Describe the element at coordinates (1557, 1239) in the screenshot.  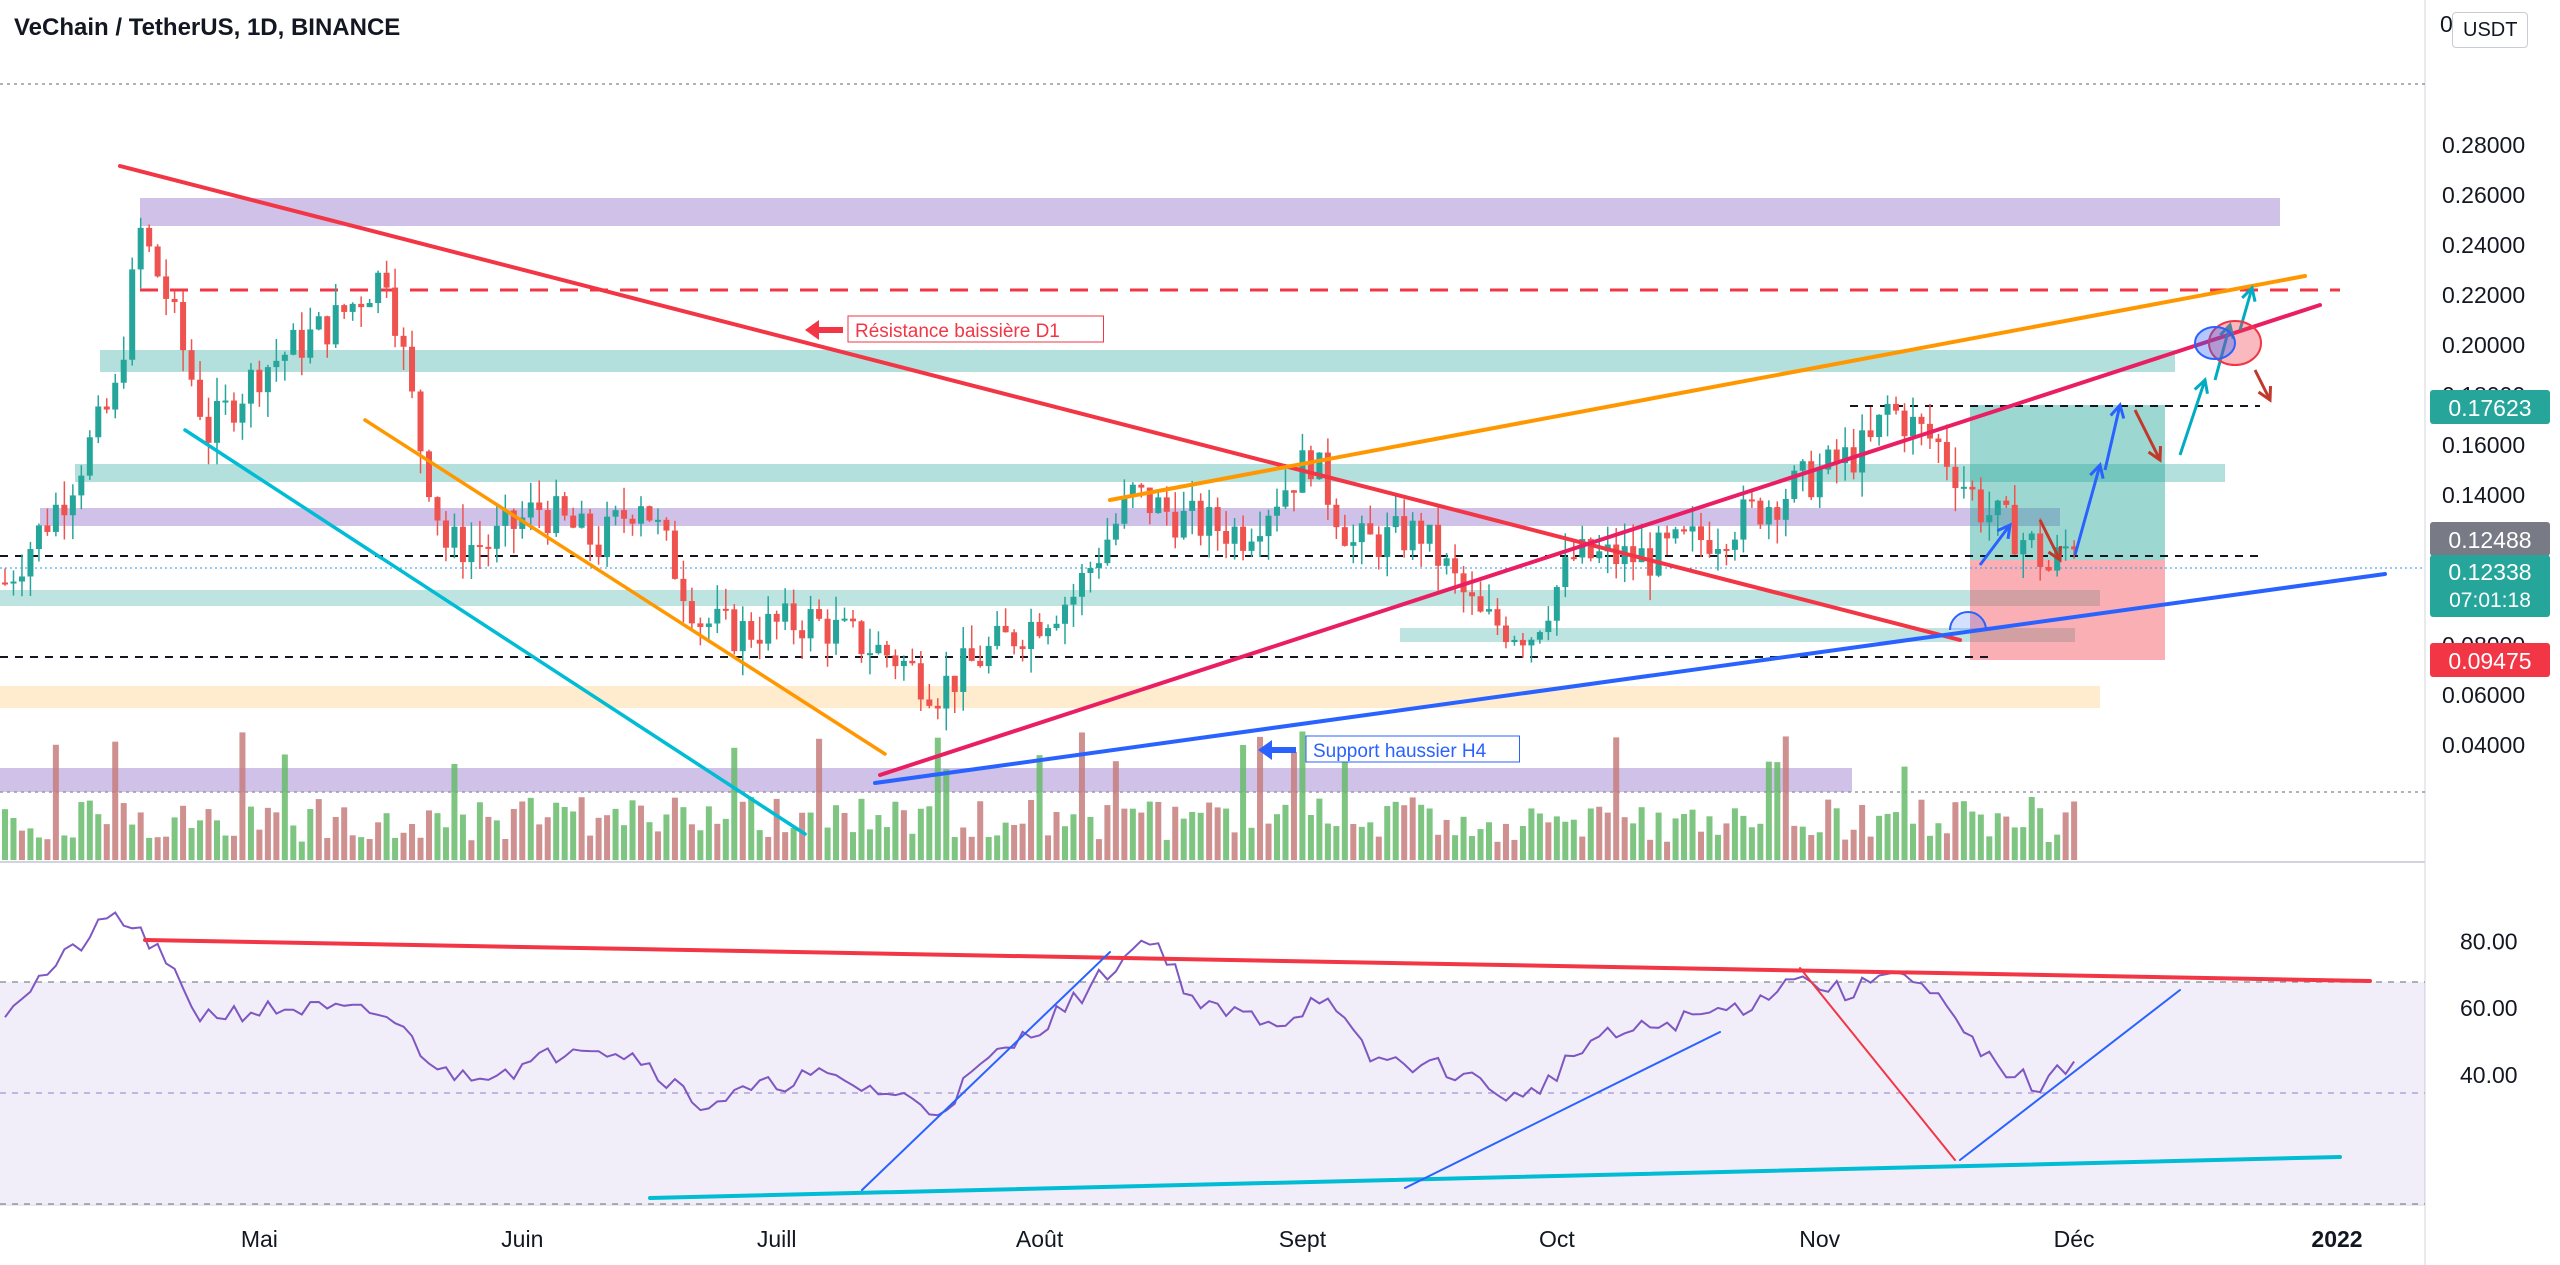
I see `month-tick-5: Oct` at that location.